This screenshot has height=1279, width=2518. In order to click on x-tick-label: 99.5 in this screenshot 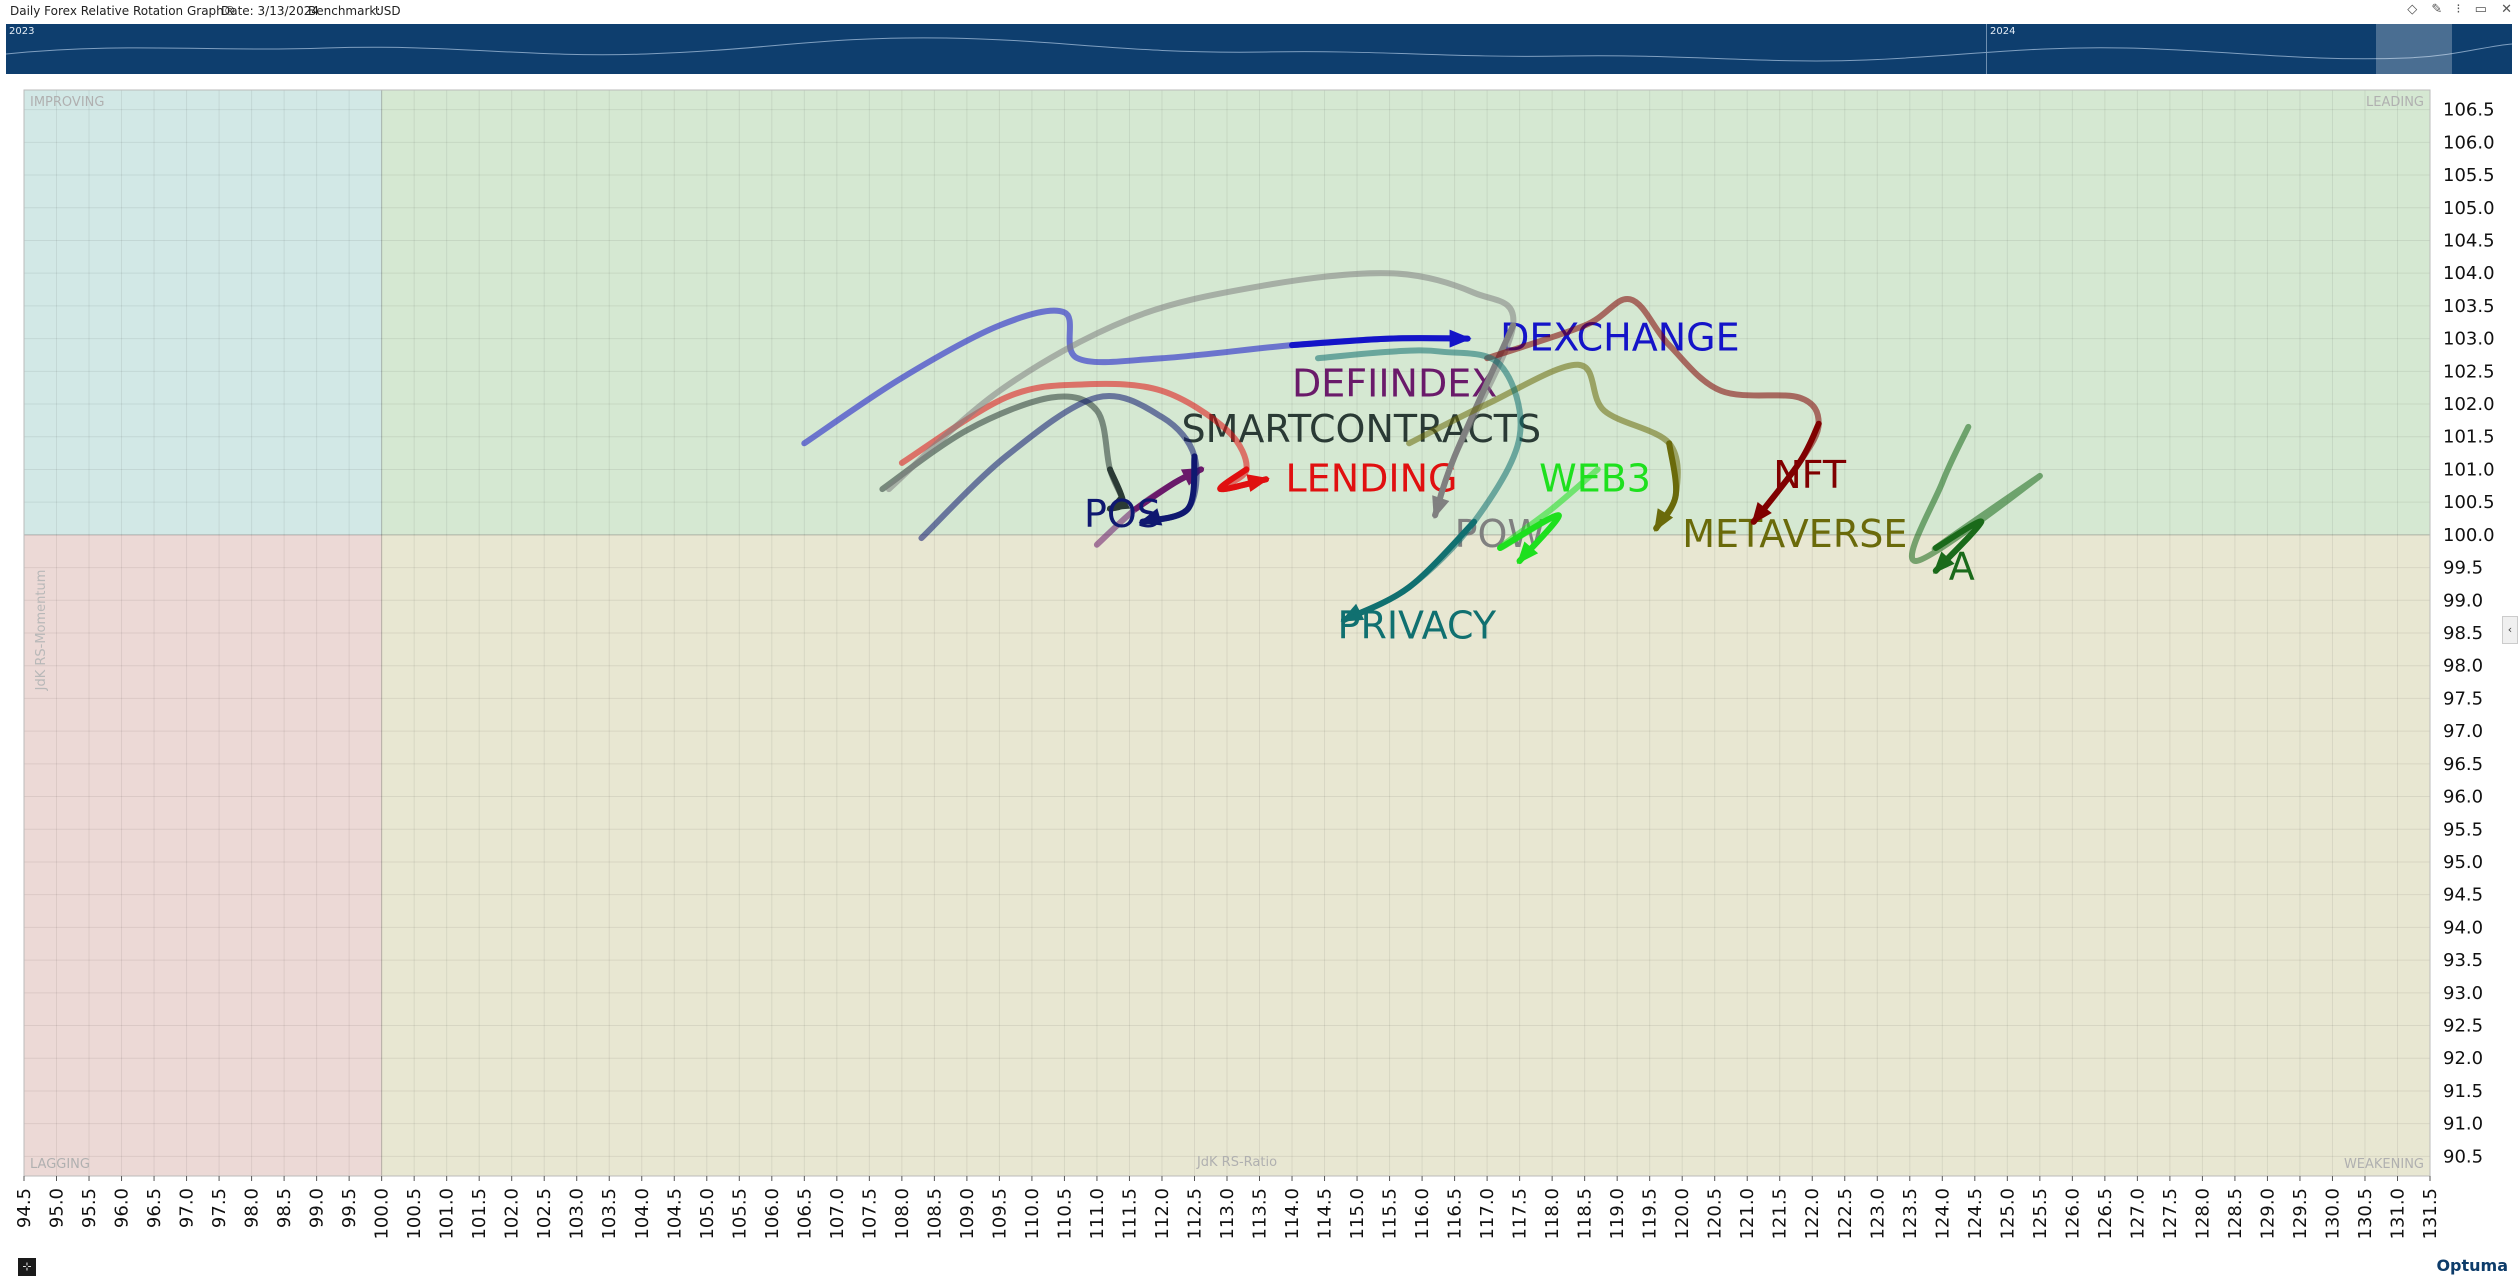, I will do `click(349, 1208)`.